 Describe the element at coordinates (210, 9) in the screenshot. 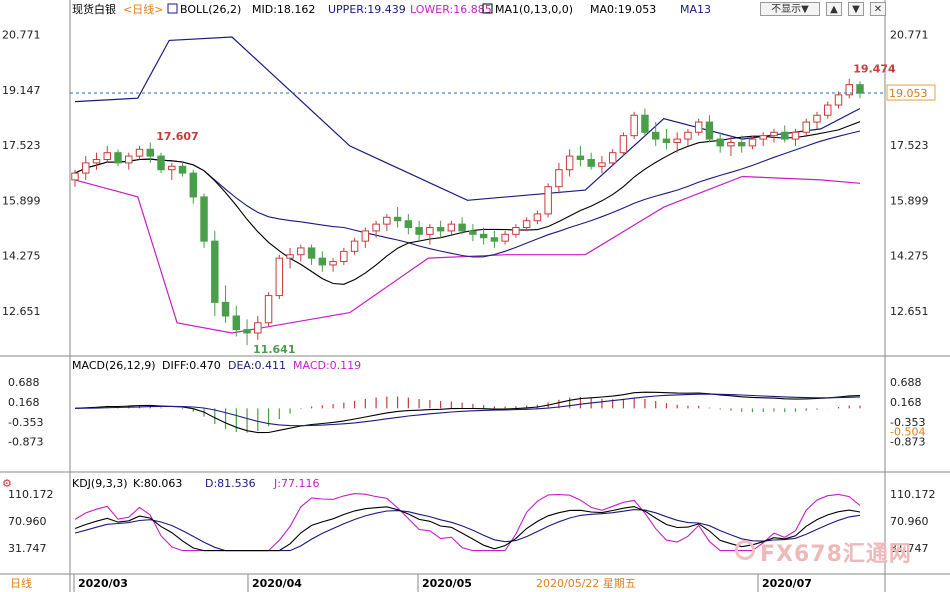

I see `header-boll: BOLL(26,2)` at that location.